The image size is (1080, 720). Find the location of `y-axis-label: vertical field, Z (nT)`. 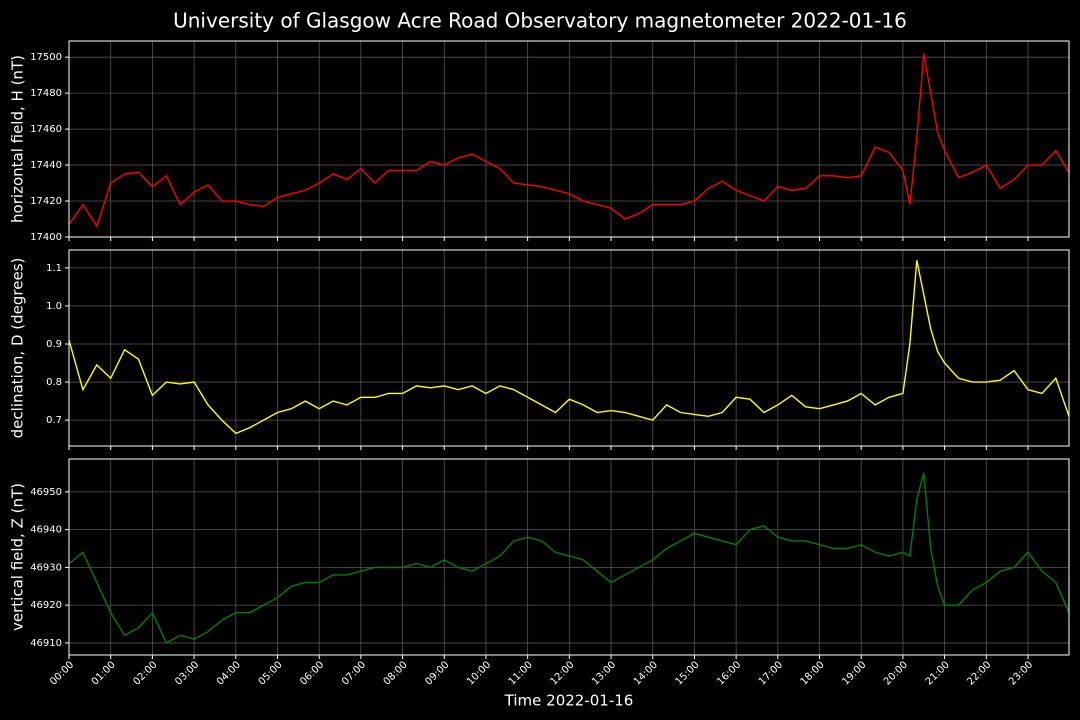

y-axis-label: vertical field, Z (nT) is located at coordinates (18, 557).